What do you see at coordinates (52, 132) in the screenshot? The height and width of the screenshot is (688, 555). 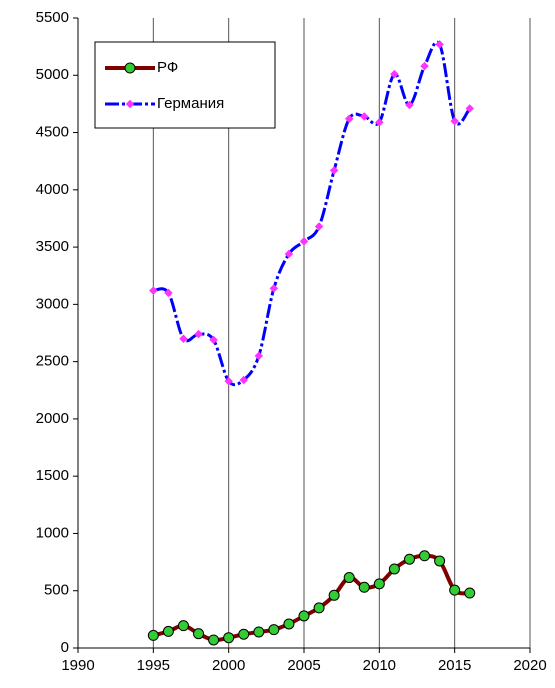 I see `y-tick-label: 4500` at bounding box center [52, 132].